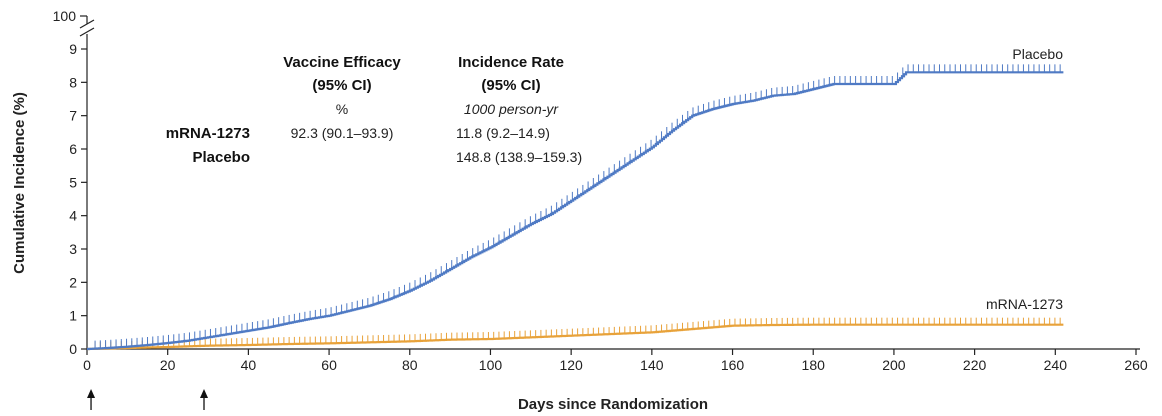  Describe the element at coordinates (733, 365) in the screenshot. I see `x-tick-label-8: 160` at that location.